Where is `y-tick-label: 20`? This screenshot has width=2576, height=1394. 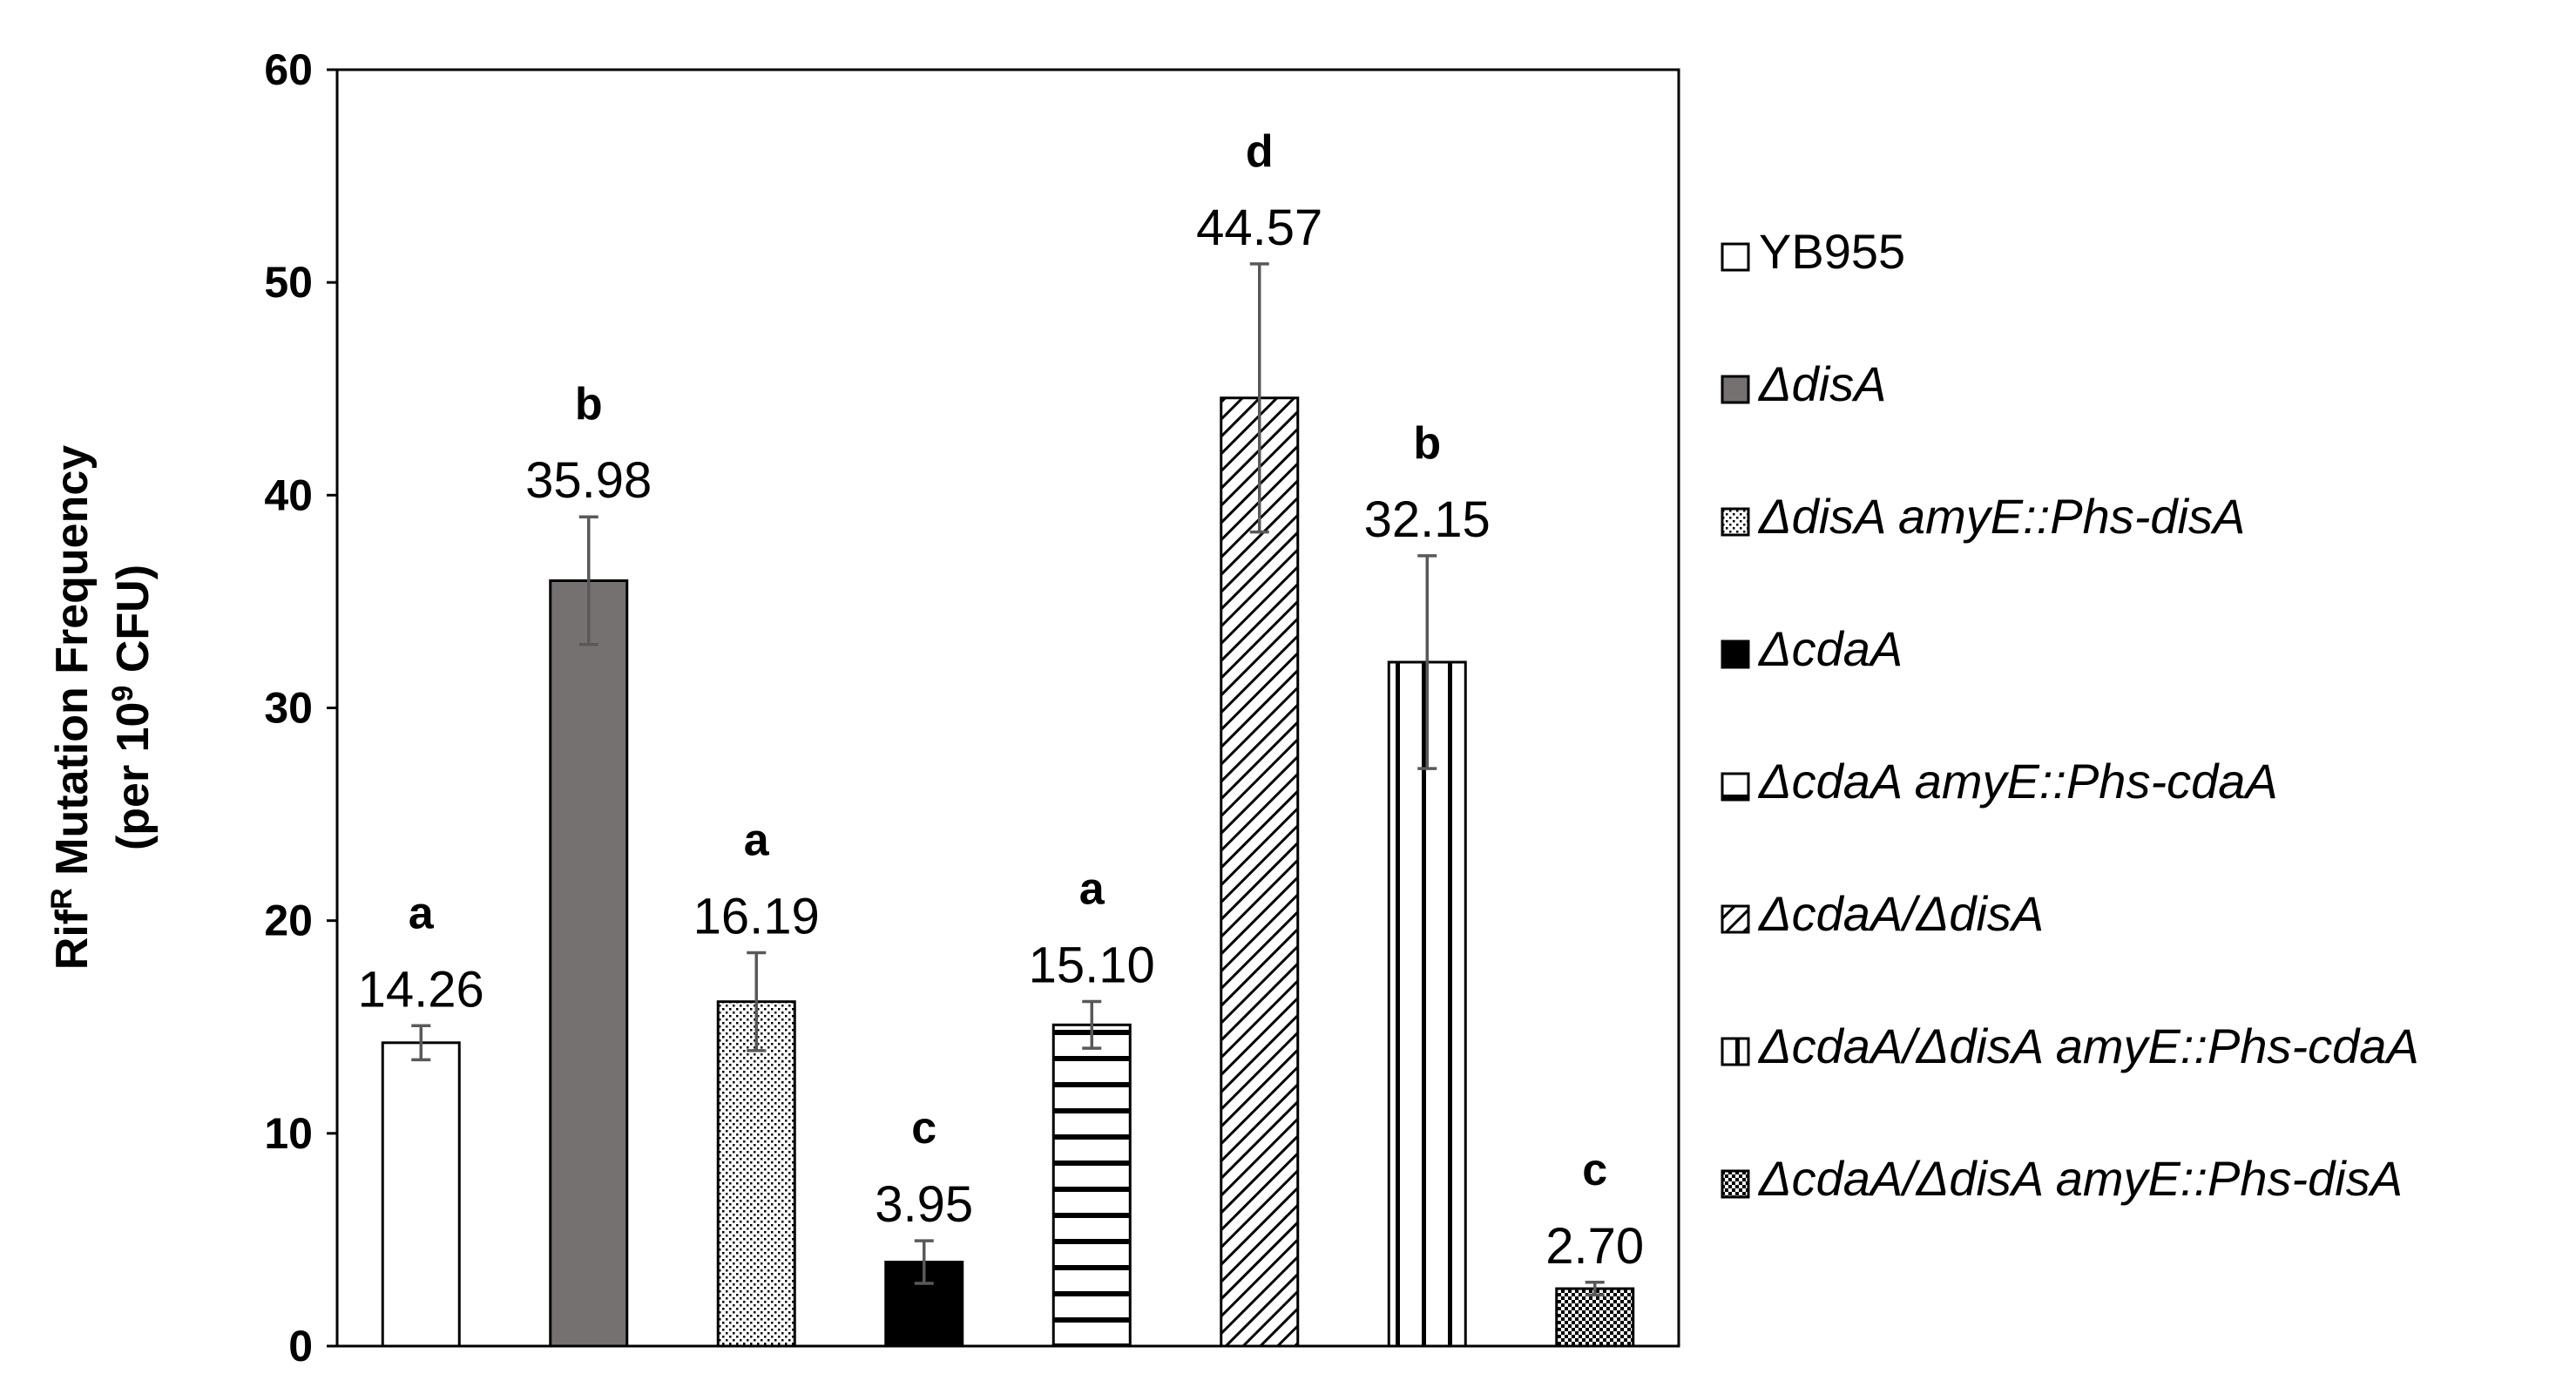
y-tick-label: 20 is located at coordinates (288, 921).